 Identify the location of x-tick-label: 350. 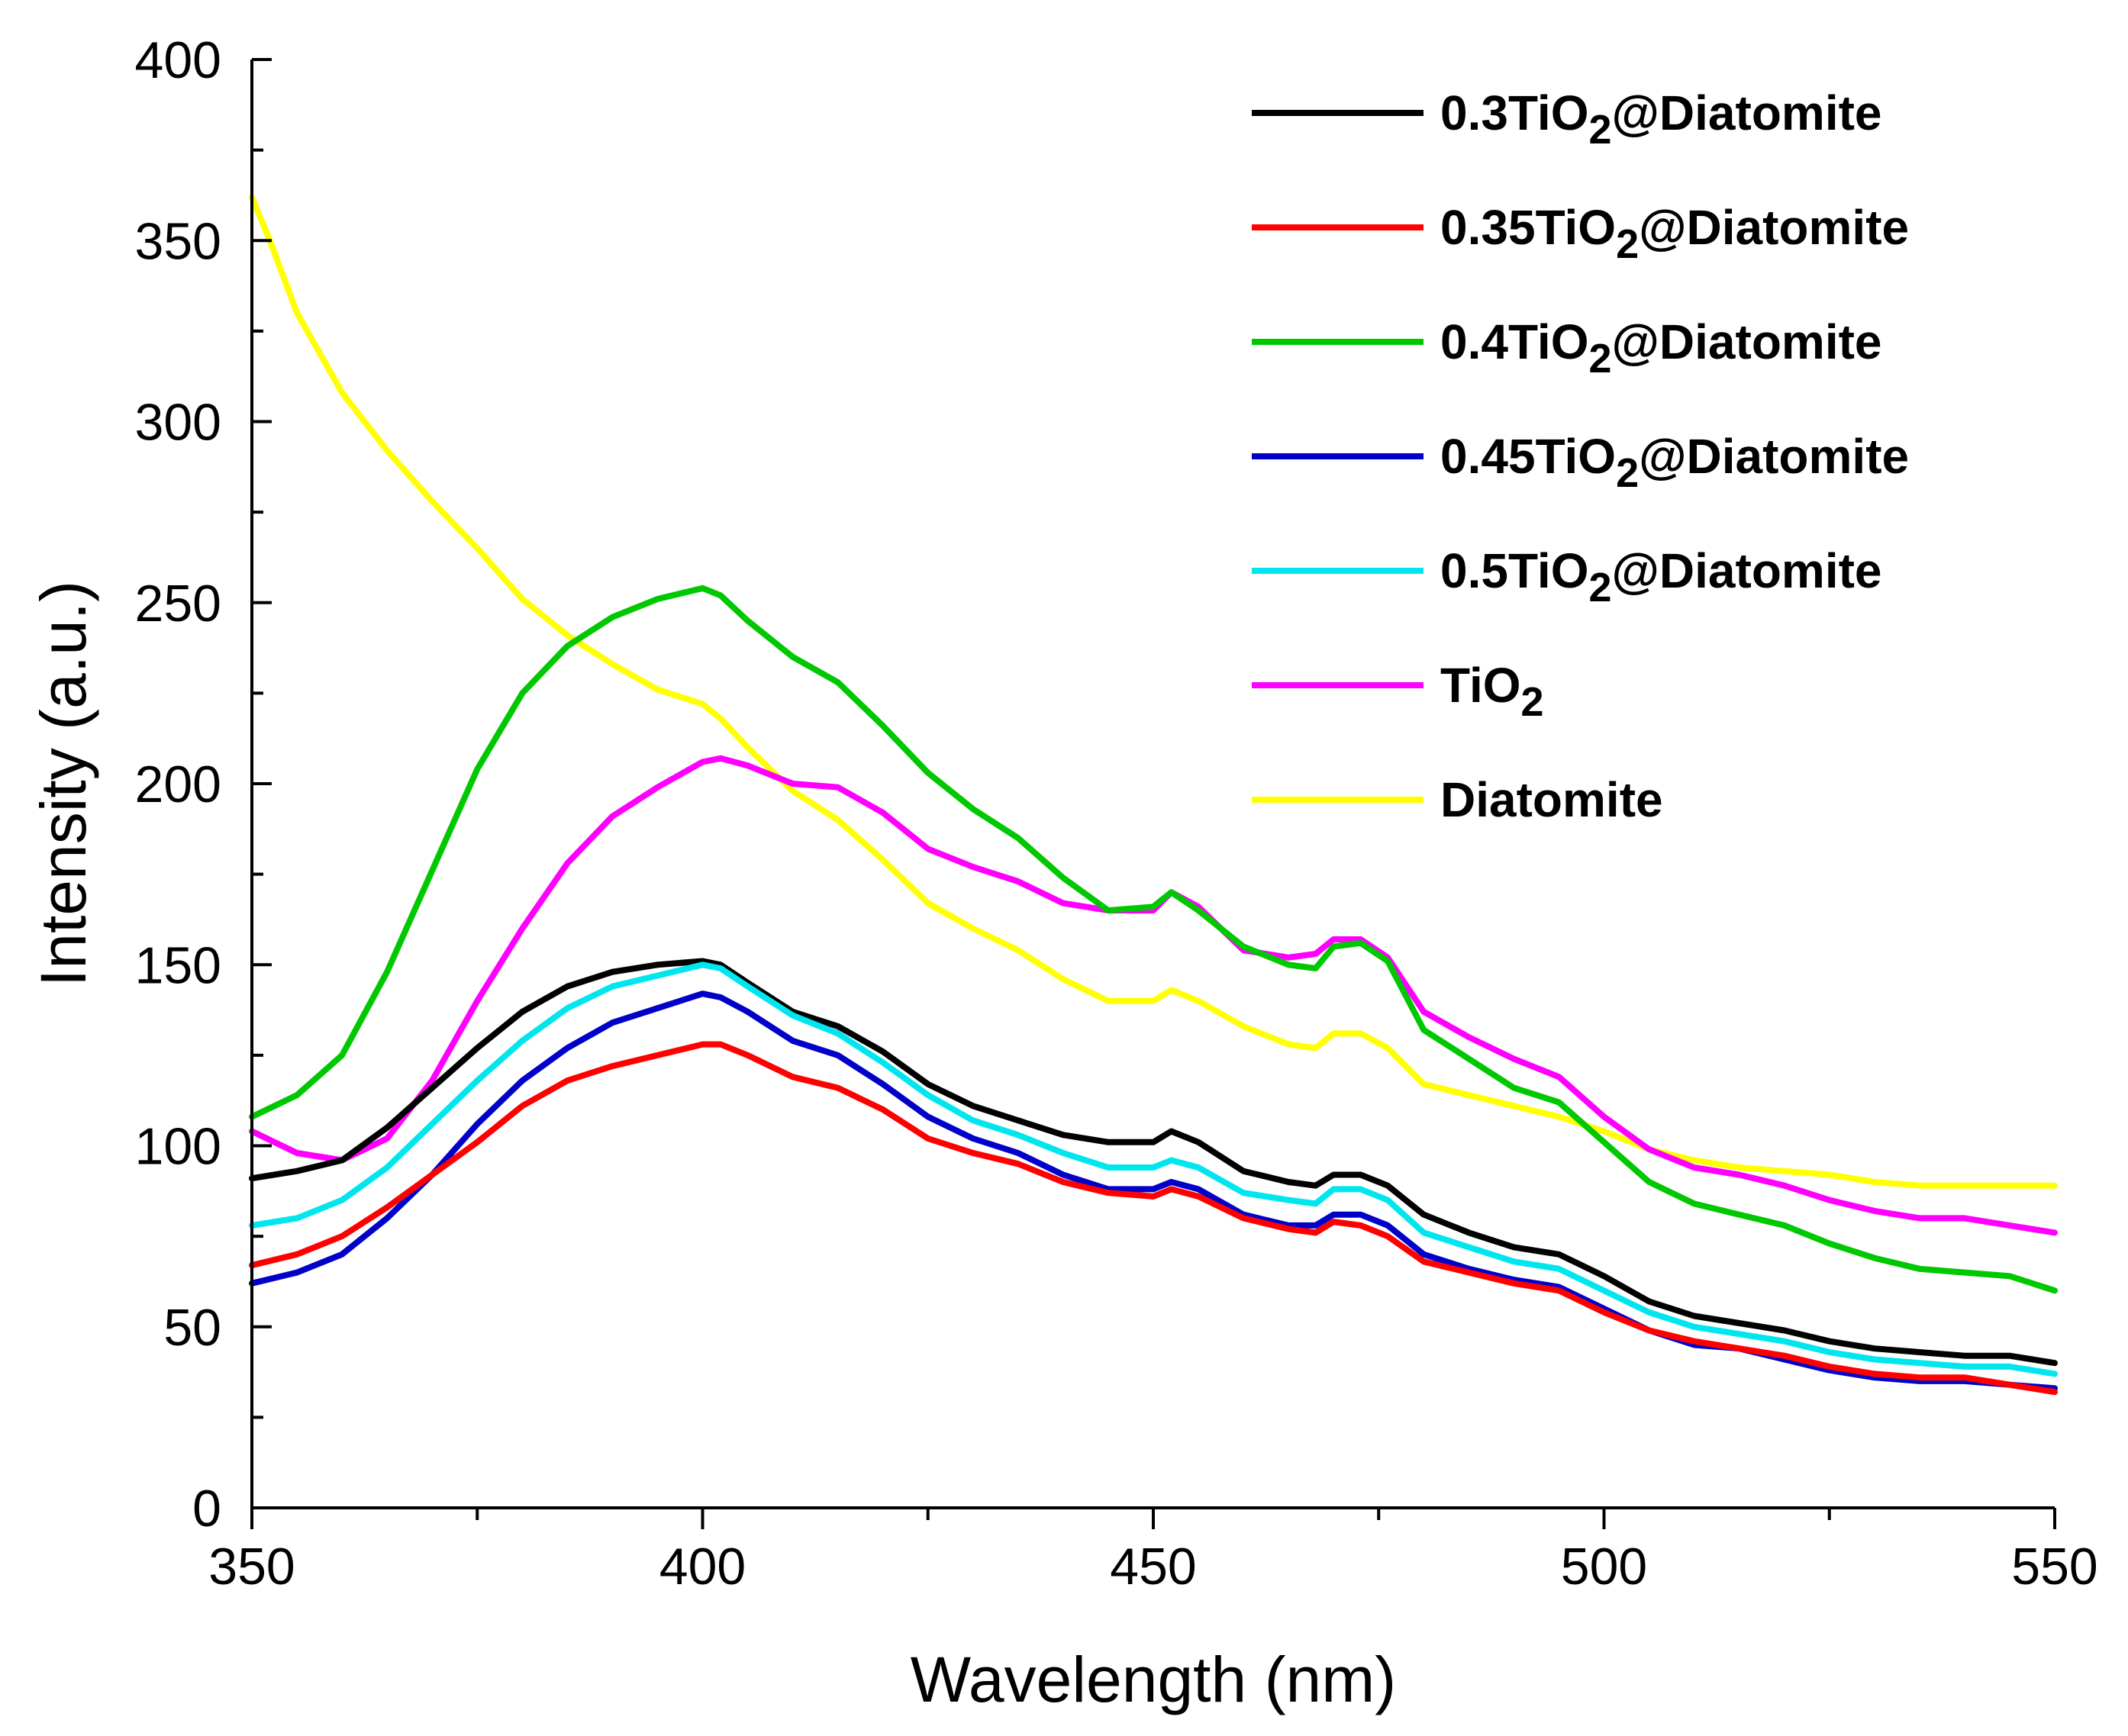
(252, 1567).